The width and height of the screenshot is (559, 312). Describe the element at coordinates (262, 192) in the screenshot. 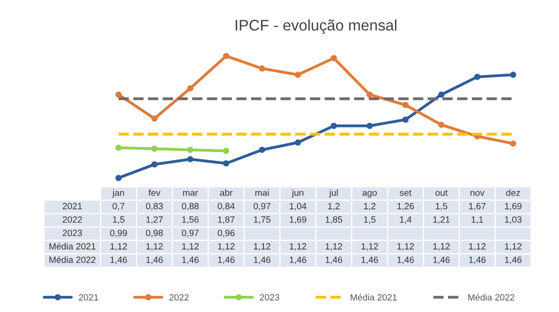

I see `x-tick-label: mai` at that location.